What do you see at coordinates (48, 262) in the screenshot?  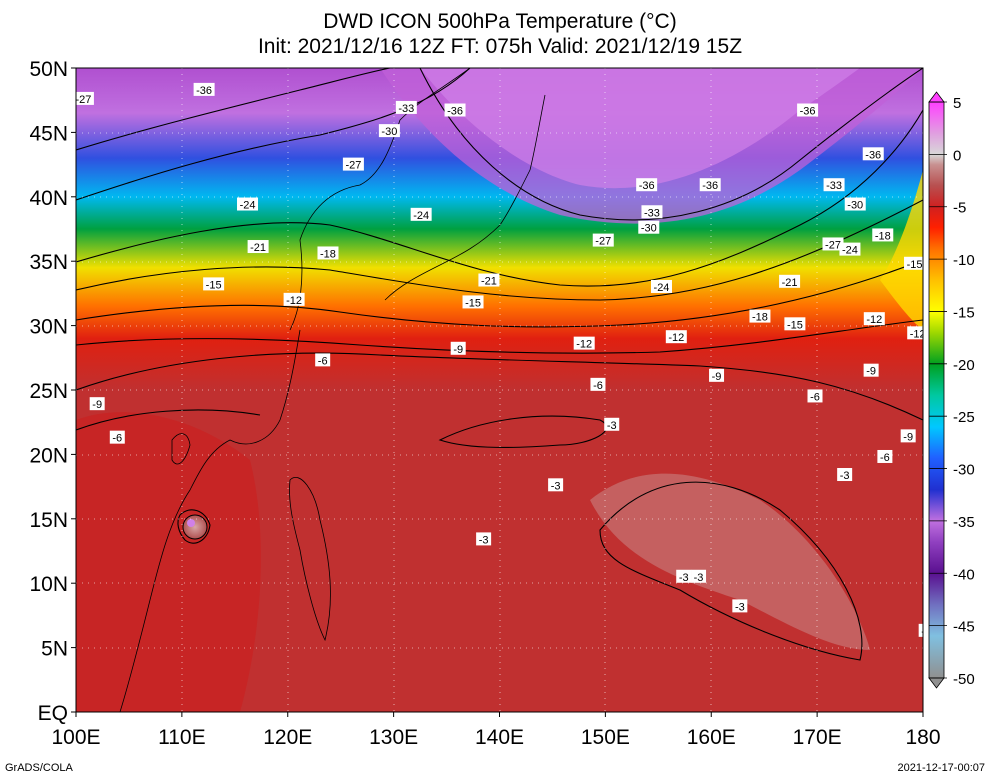 I see `lat-label: 35N` at bounding box center [48, 262].